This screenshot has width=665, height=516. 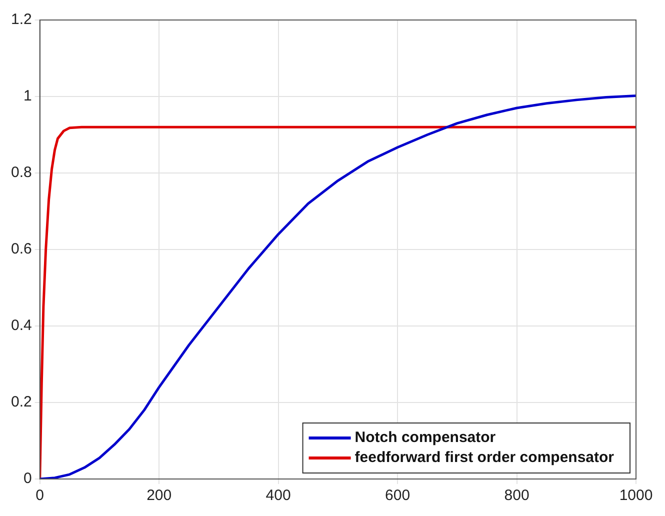 I want to click on x-tick-label: 800, so click(x=517, y=495).